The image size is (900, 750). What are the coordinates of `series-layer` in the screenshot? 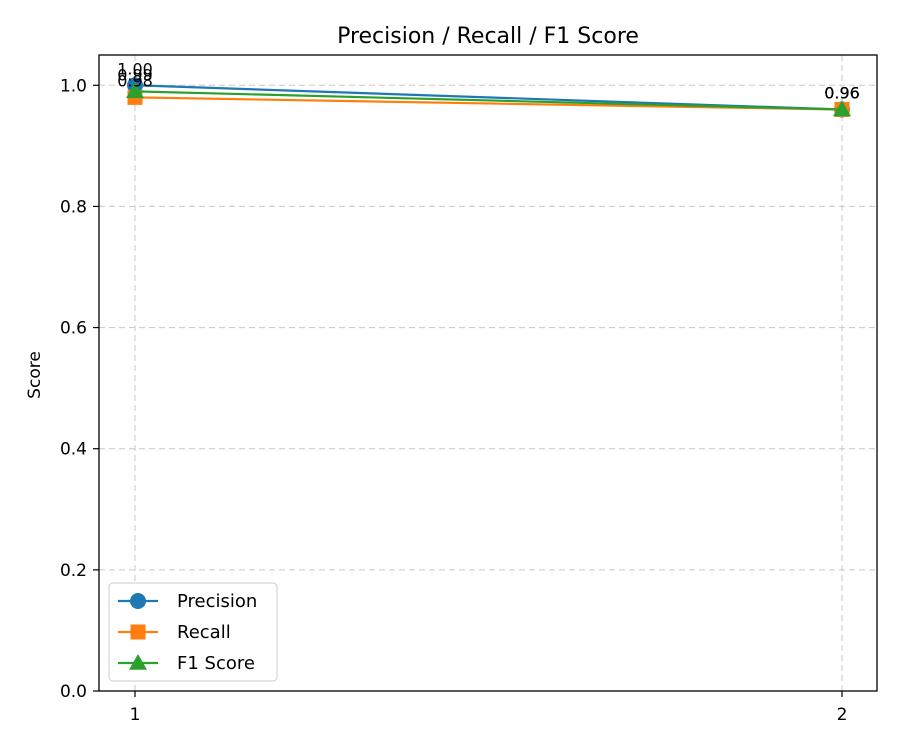 It's located at (488, 97).